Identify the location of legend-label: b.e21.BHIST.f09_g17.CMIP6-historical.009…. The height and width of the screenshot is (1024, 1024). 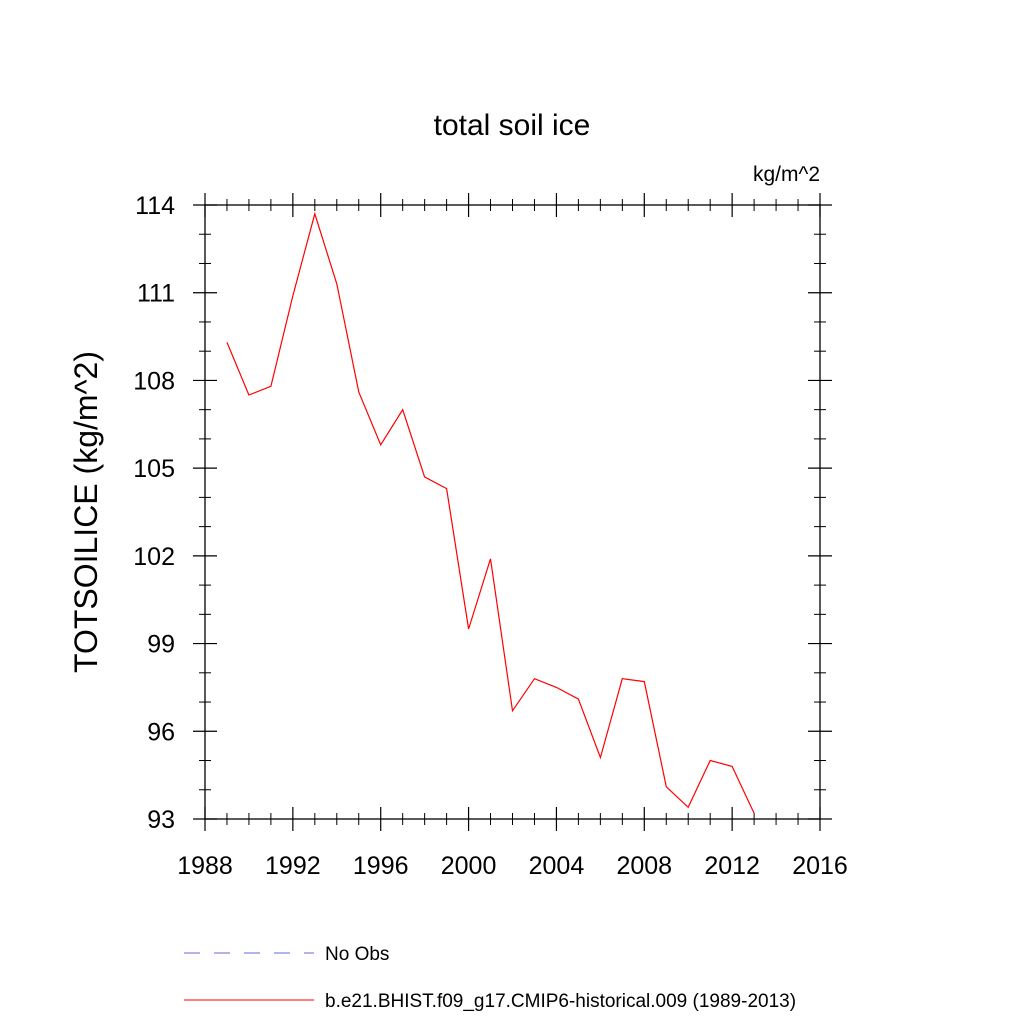
(560, 1001).